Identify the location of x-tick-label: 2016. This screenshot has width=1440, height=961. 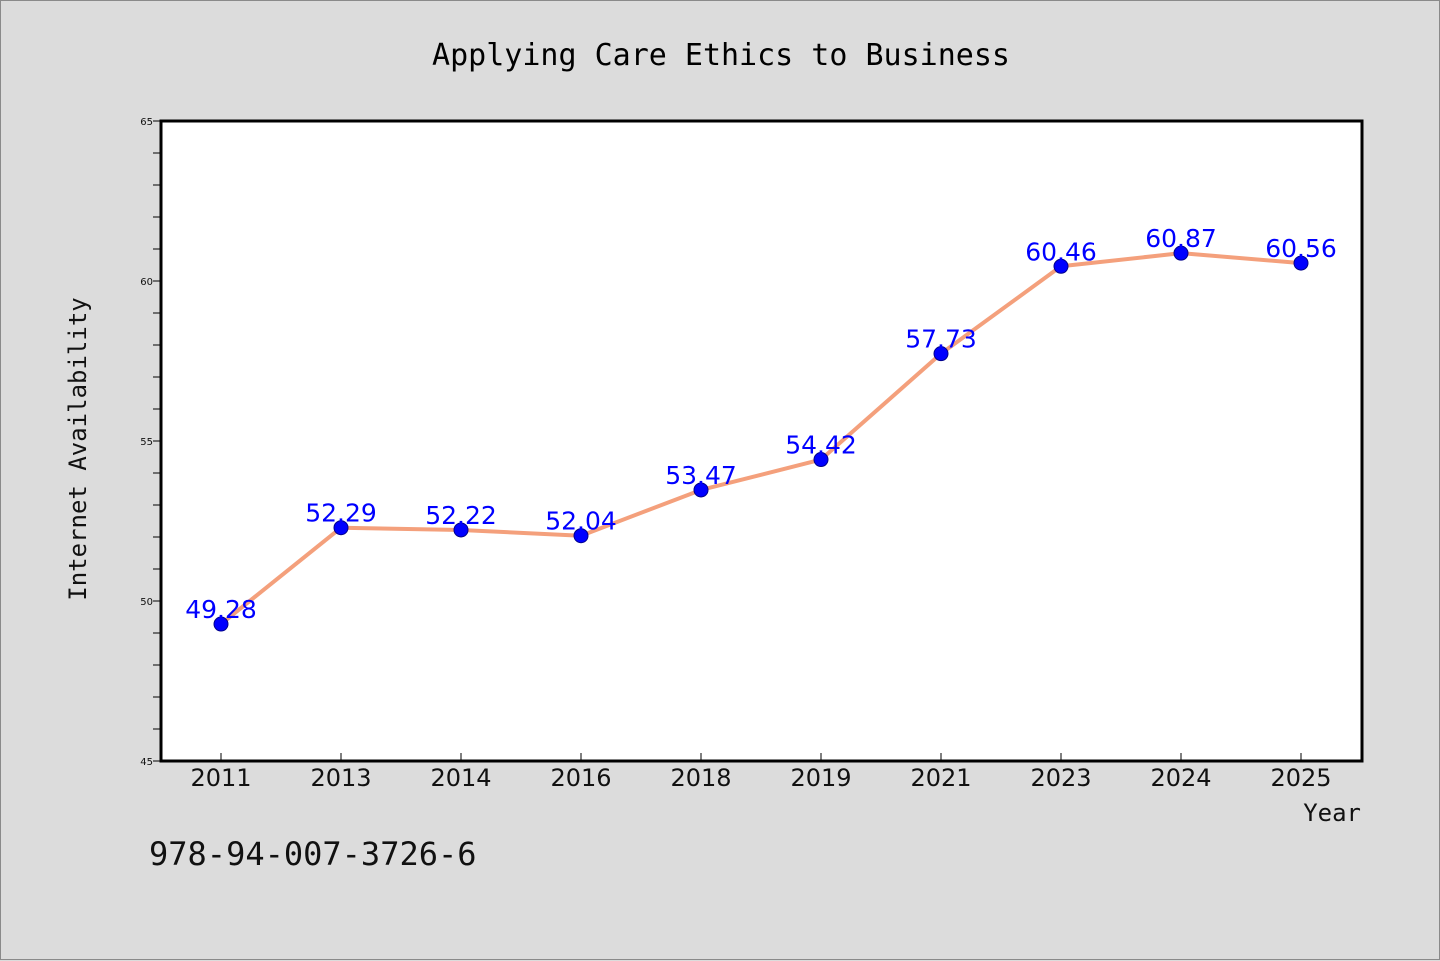
(580, 778).